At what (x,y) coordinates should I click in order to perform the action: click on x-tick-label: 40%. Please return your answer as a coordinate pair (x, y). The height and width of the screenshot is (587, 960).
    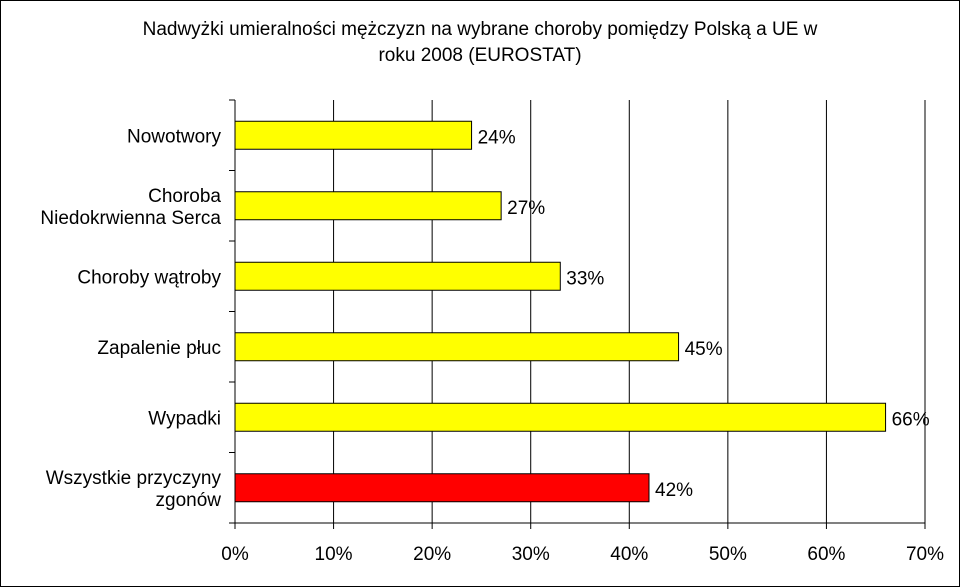
    Looking at the image, I should click on (629, 554).